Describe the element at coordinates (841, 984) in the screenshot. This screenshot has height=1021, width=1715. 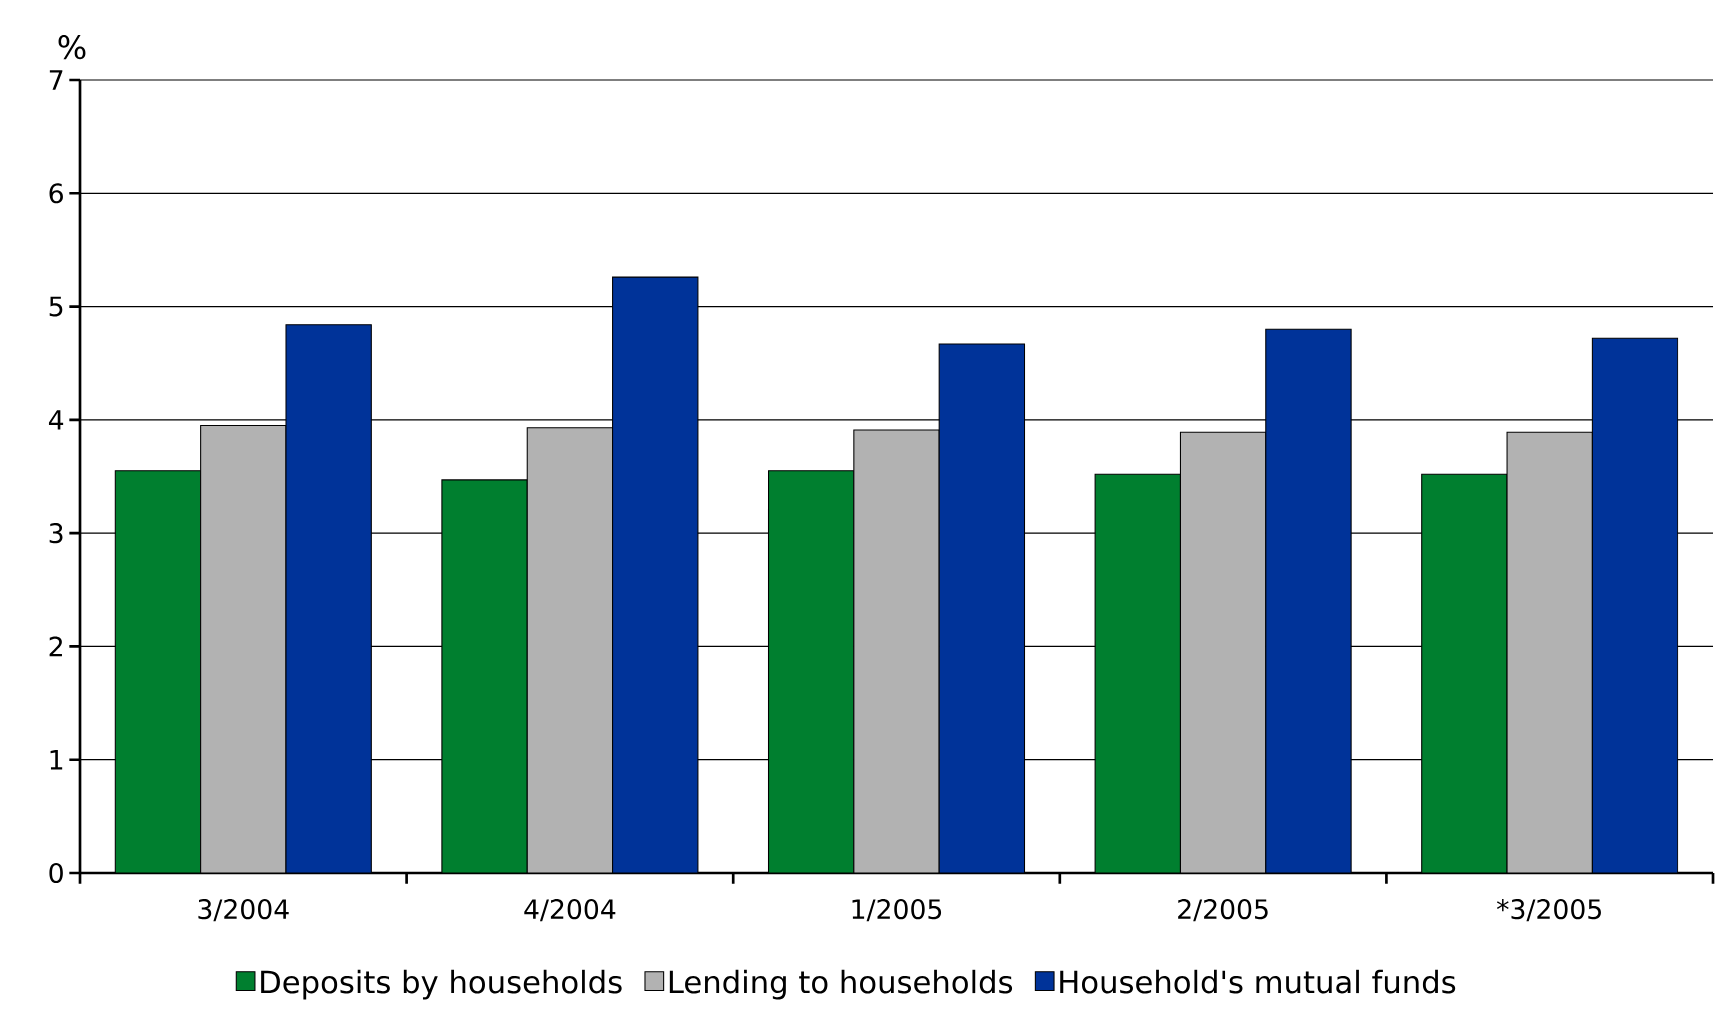
I see `legend-label: Lending to households` at that location.